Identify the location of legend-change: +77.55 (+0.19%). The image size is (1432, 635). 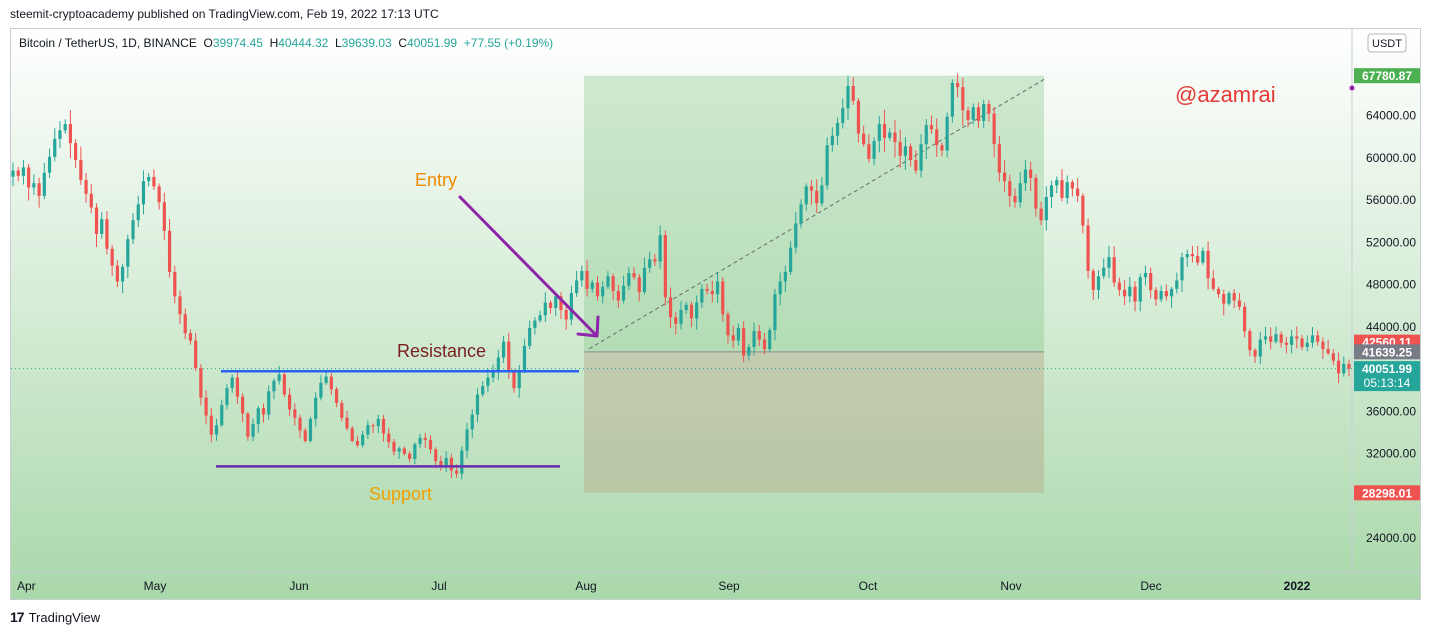
(508, 43).